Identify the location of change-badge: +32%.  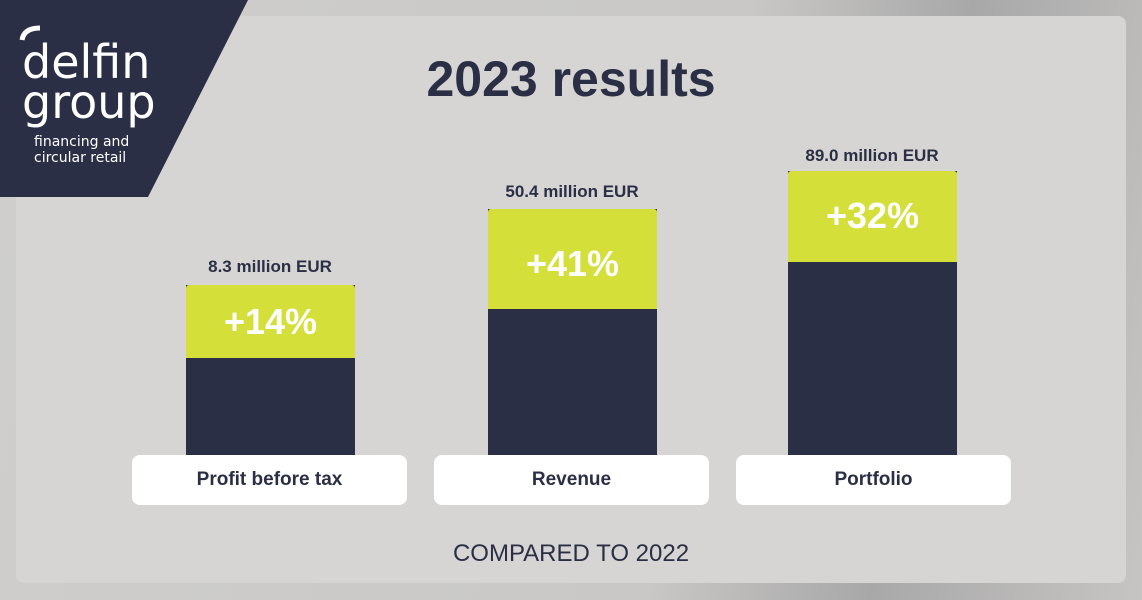
(872, 216).